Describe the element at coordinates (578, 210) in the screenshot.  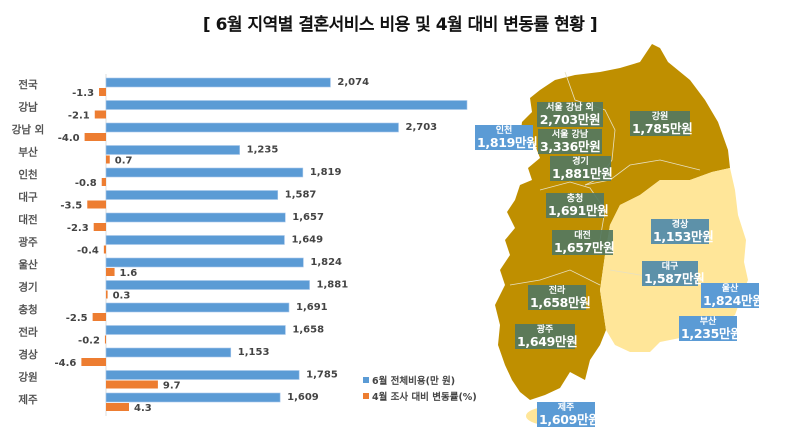
I see `map-label-value: 1,691만원` at that location.